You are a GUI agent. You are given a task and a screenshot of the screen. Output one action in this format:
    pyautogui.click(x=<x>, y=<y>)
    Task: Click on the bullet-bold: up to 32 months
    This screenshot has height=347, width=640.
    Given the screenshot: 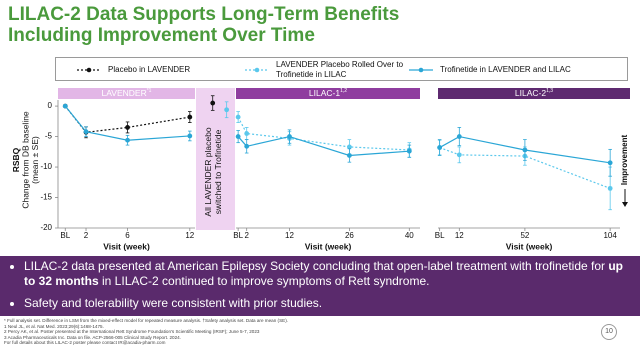 What is the action you would take?
    pyautogui.click(x=324, y=273)
    